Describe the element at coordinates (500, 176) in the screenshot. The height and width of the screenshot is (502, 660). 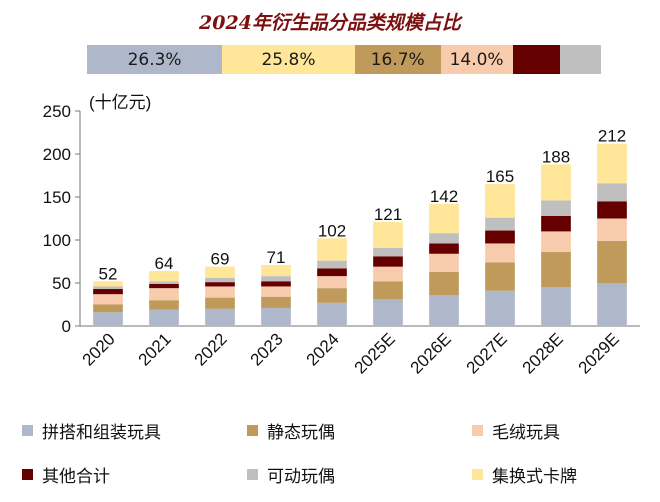
I see `bar-total-label: 165` at that location.